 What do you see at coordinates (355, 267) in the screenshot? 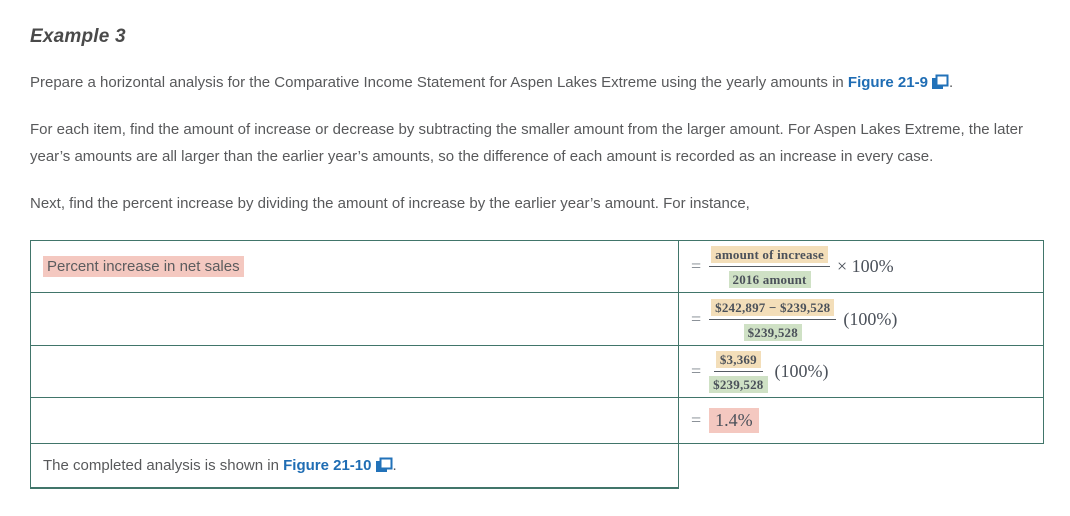
I see `label-cell: Percent increase in net sales` at bounding box center [355, 267].